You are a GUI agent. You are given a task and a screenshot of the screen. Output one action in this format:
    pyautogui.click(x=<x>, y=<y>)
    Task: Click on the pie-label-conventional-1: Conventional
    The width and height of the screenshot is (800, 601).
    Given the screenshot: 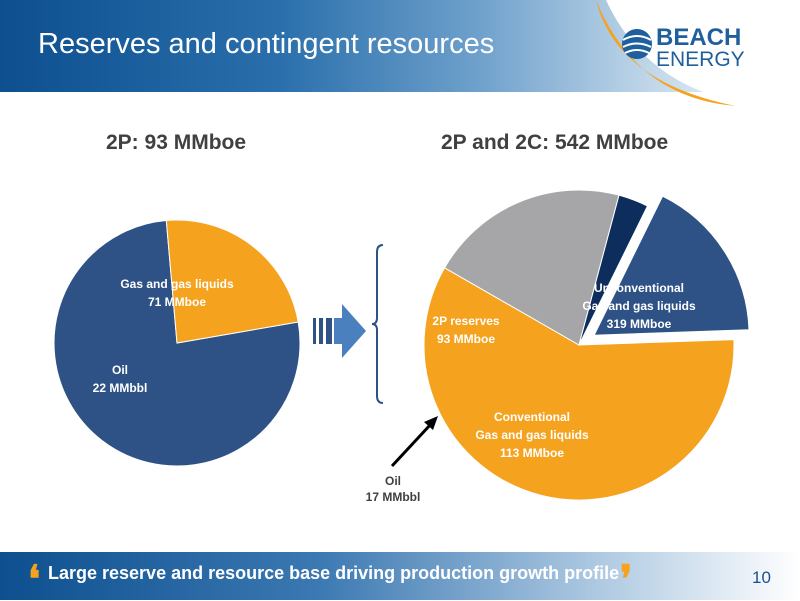 What is the action you would take?
    pyautogui.click(x=532, y=417)
    